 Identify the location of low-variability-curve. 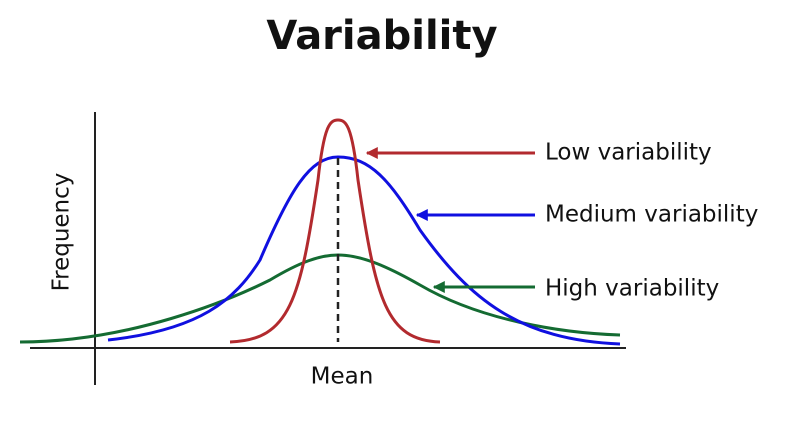
(335, 231).